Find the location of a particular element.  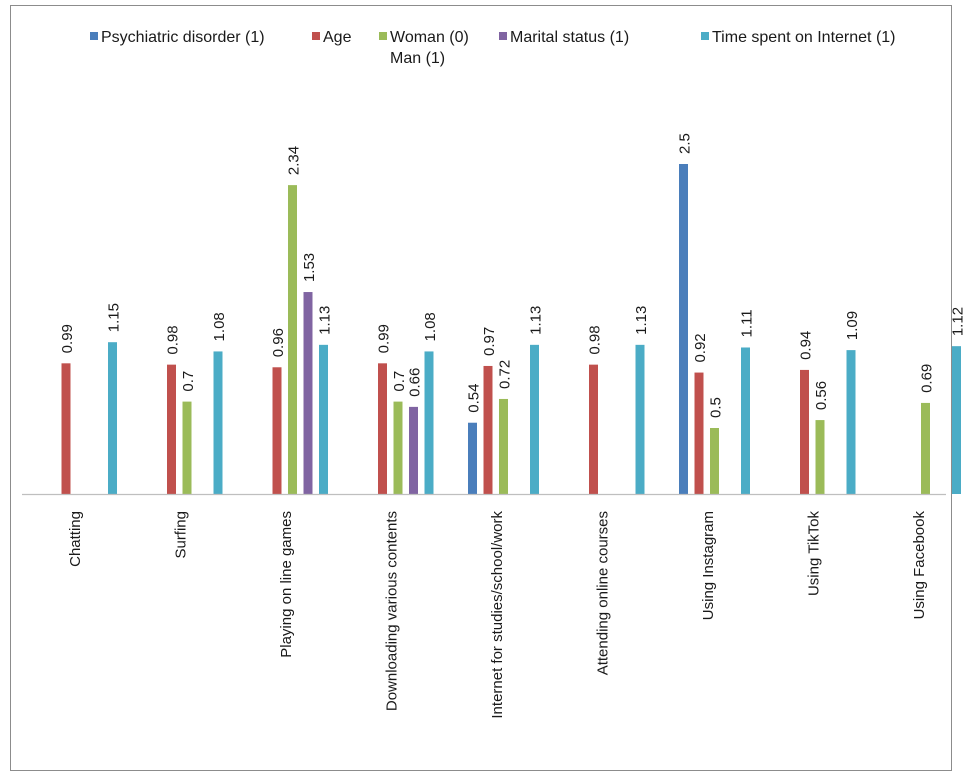

bar-time-spent-on-internet-1-downloading-various-contents is located at coordinates (429, 422).